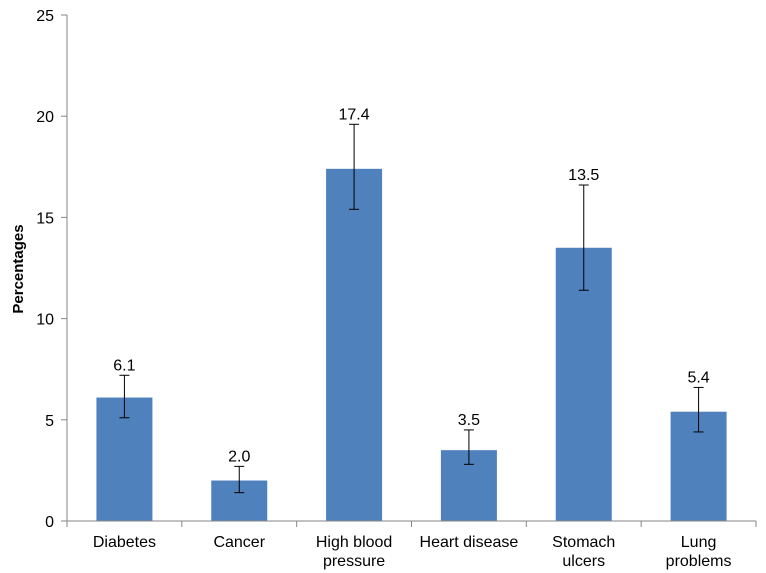 This screenshot has height=573, width=766. I want to click on data-label: 3.5, so click(469, 420).